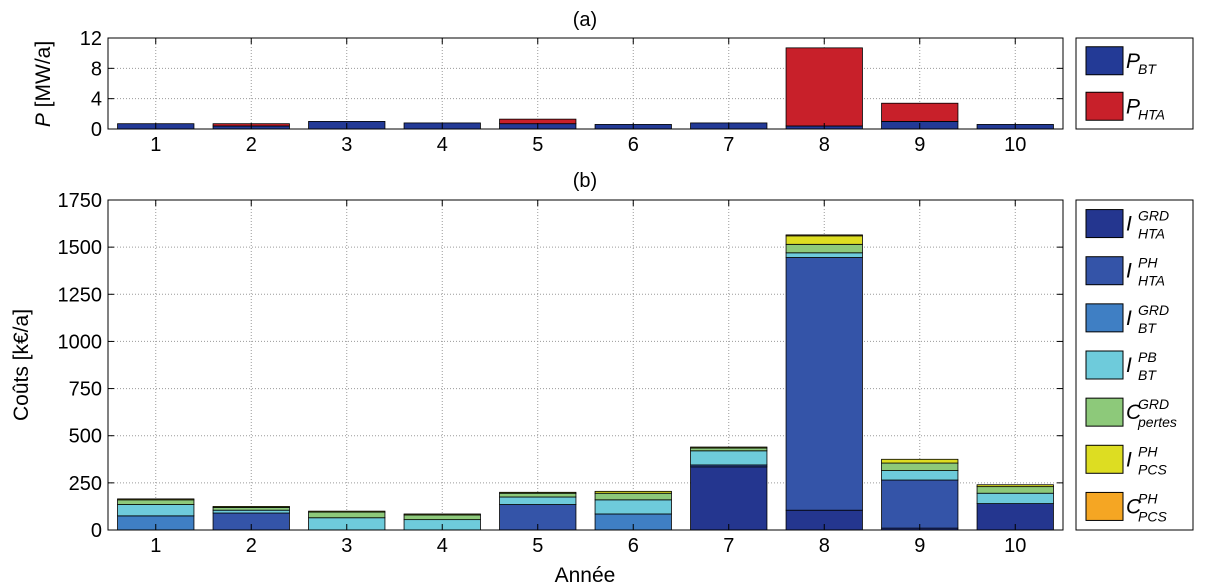 This screenshot has width=1208, height=586. I want to click on legend-label-sub-a-0: BT, so click(1147, 69).